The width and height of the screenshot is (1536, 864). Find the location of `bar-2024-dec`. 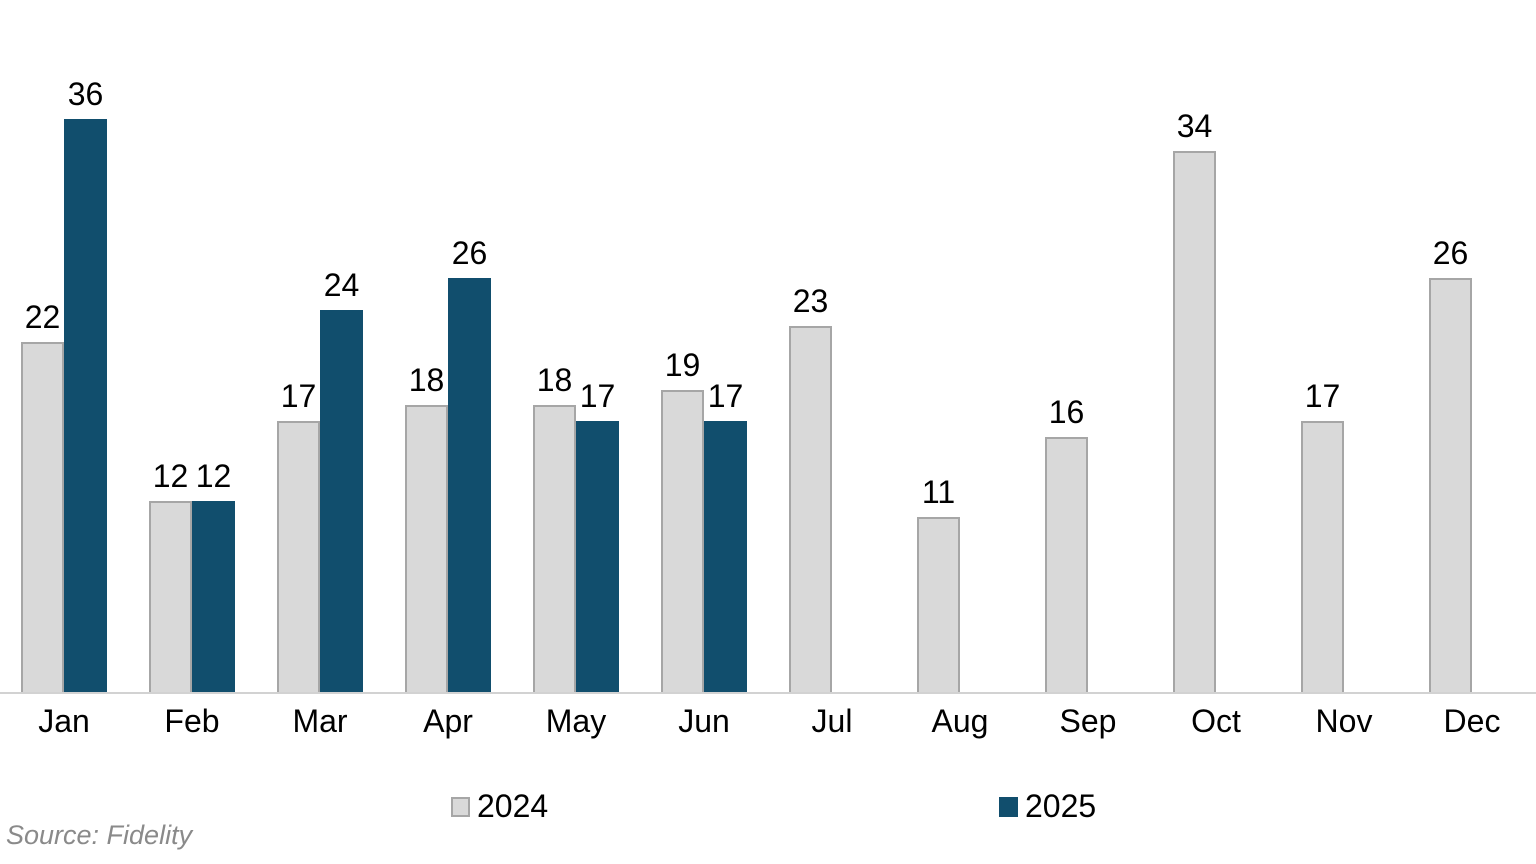

bar-2024-dec is located at coordinates (1450, 485).